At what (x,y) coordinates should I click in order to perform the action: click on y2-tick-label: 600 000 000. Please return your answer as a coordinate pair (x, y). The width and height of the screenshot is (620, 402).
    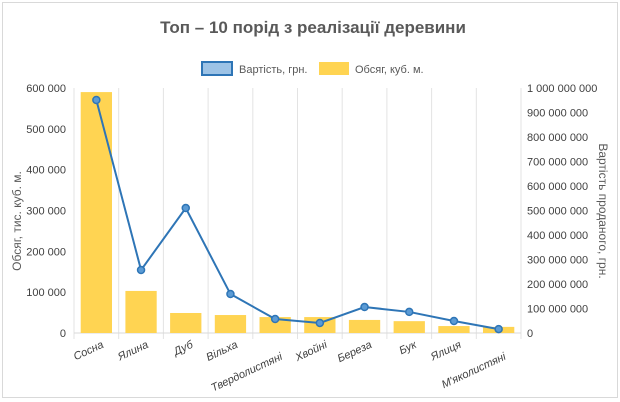
    Looking at the image, I should click on (557, 187).